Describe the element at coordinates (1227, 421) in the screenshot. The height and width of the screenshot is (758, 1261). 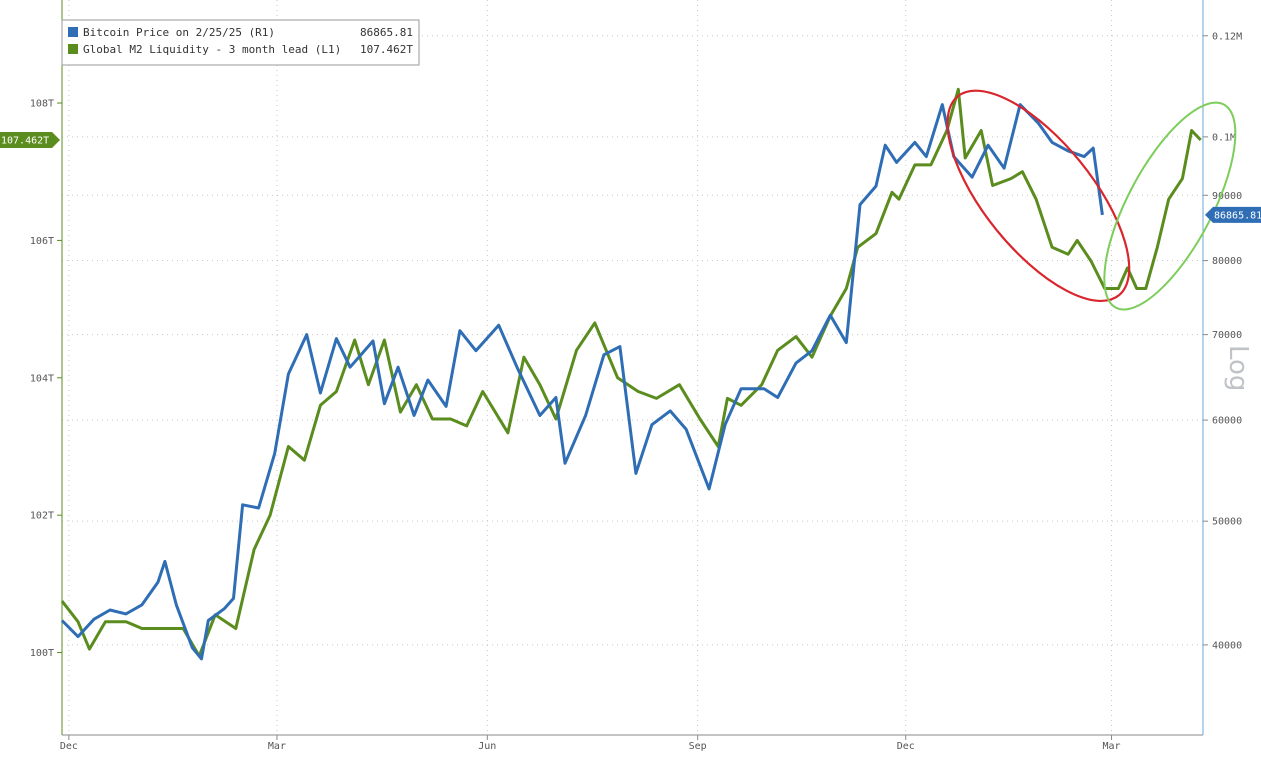
I see `right-tick-label: 60000` at that location.